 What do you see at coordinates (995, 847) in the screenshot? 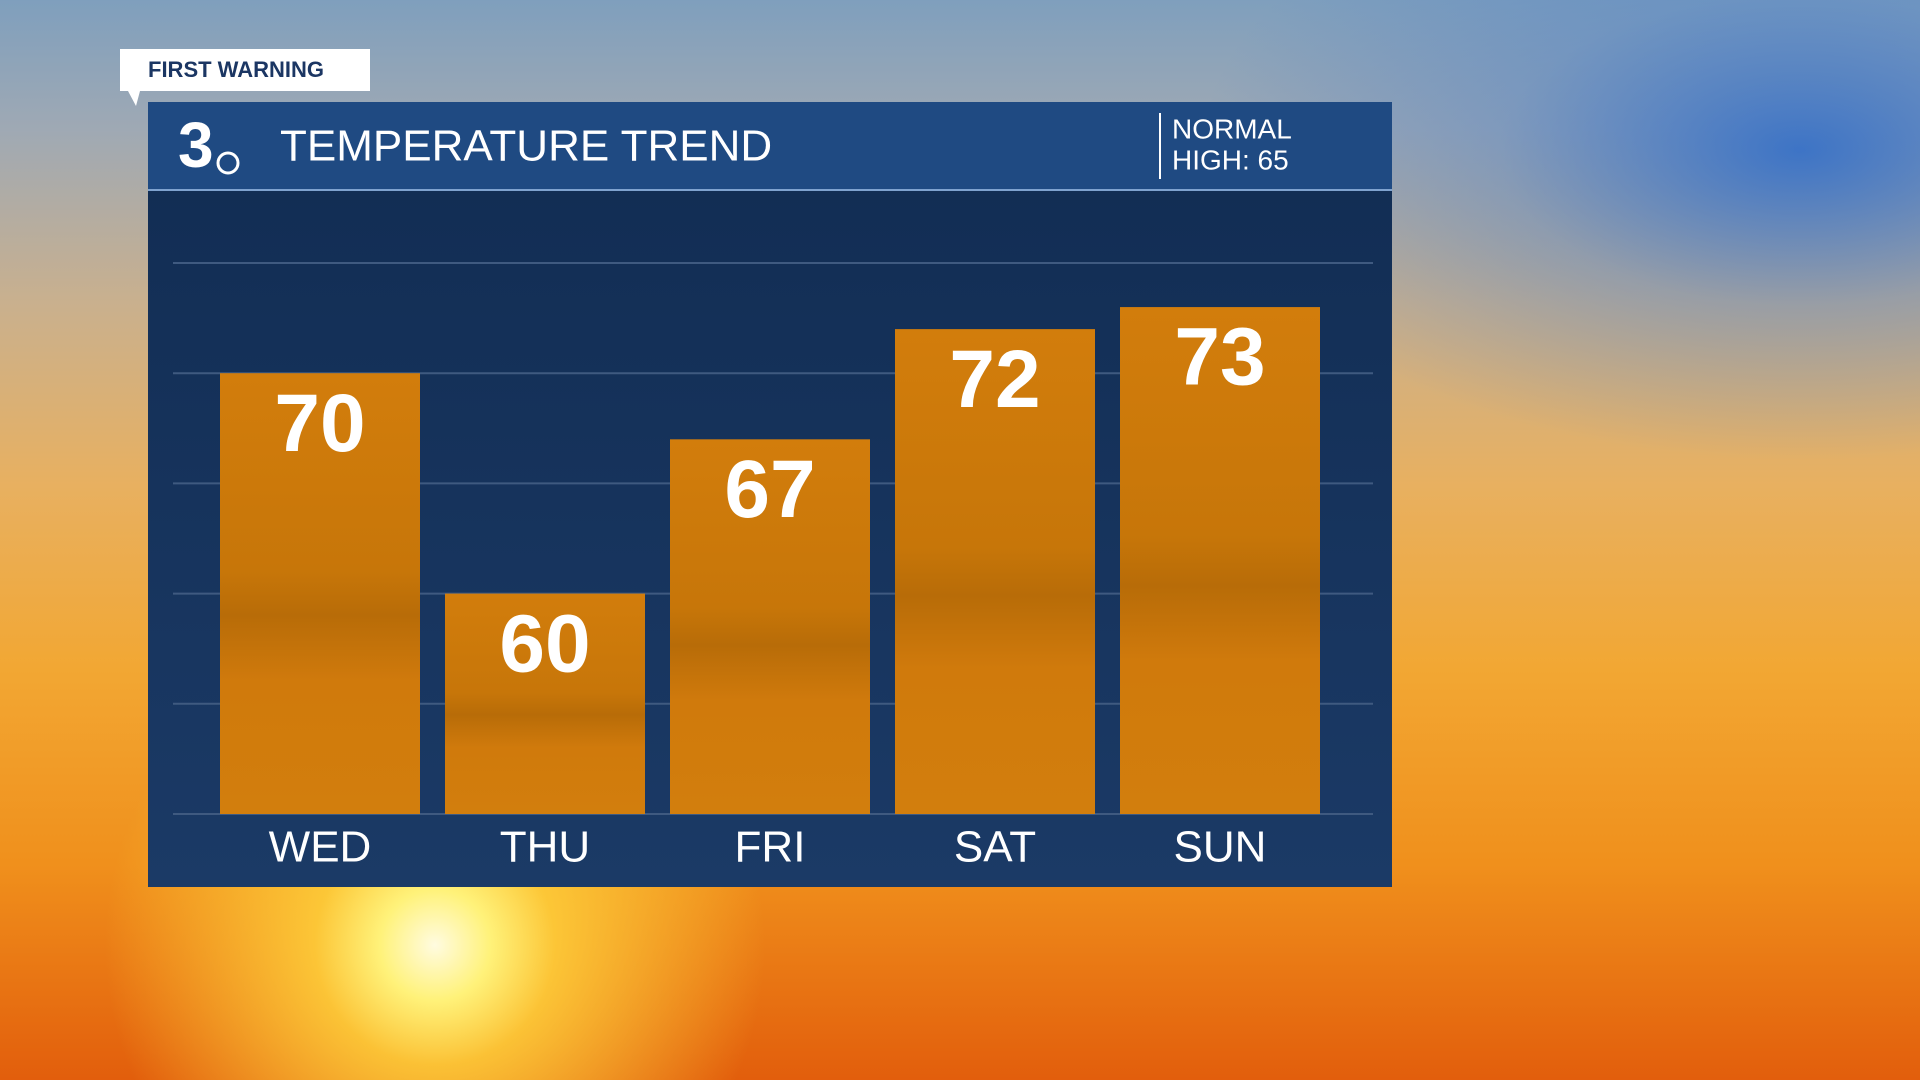
I see `x-tick-label: SAT` at bounding box center [995, 847].